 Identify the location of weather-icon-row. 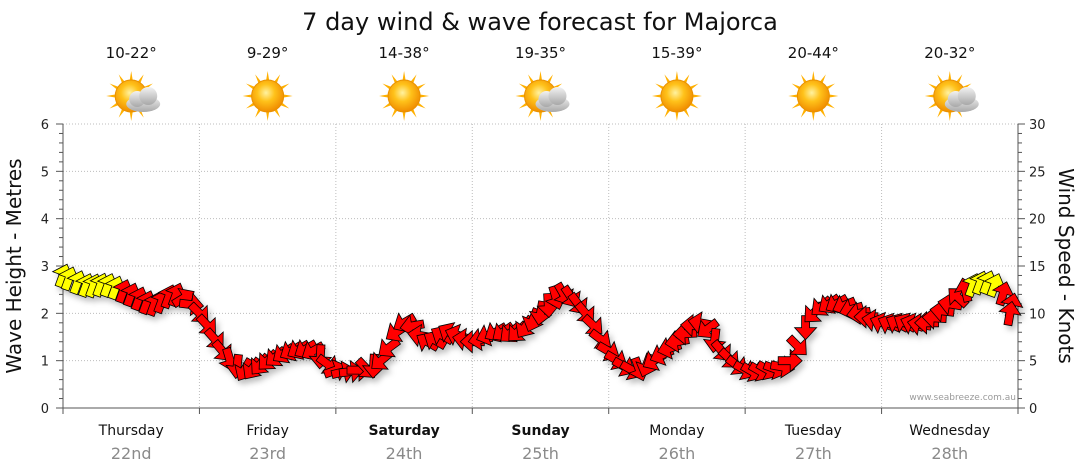
(542, 96).